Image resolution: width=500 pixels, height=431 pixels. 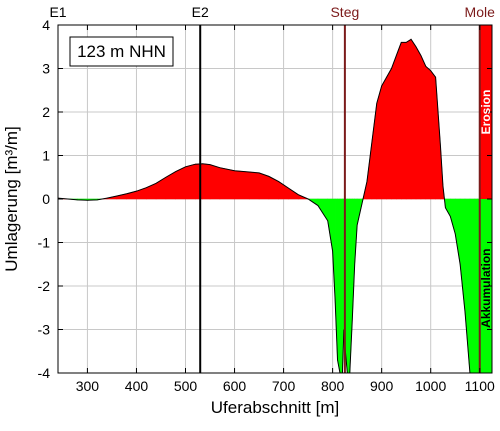 I want to click on y-tick-label: 0, so click(x=46, y=199).